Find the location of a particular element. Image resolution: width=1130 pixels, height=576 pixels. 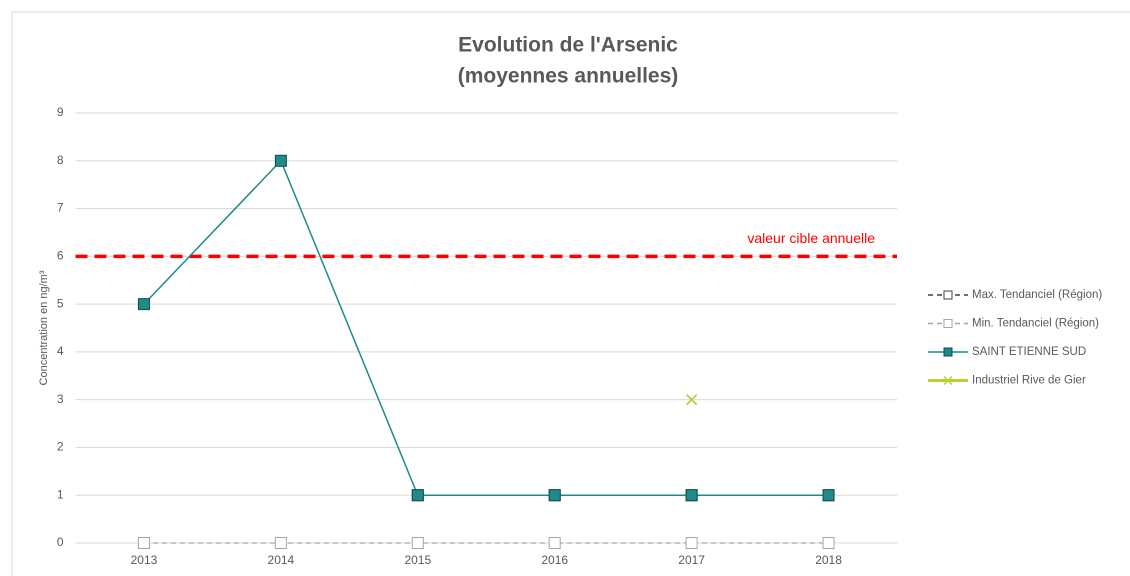

y-tick-label: 9 is located at coordinates (60, 112).